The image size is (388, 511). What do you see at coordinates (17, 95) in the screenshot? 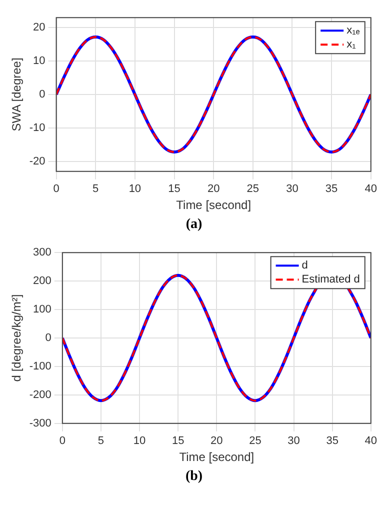
I see `y-axis-title: SWA [degree]` at bounding box center [17, 95].